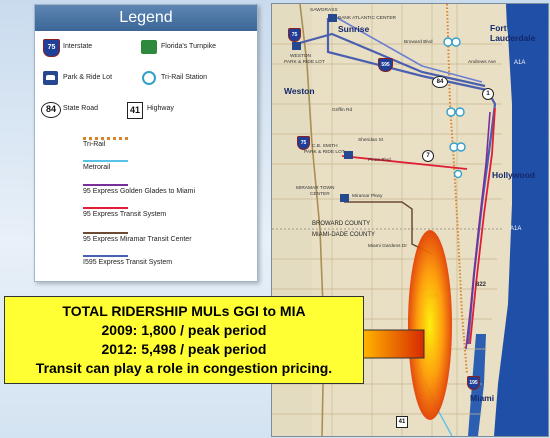 The image size is (550, 438). I want to click on road-broward-blvd: Broward Blvd, so click(418, 42).